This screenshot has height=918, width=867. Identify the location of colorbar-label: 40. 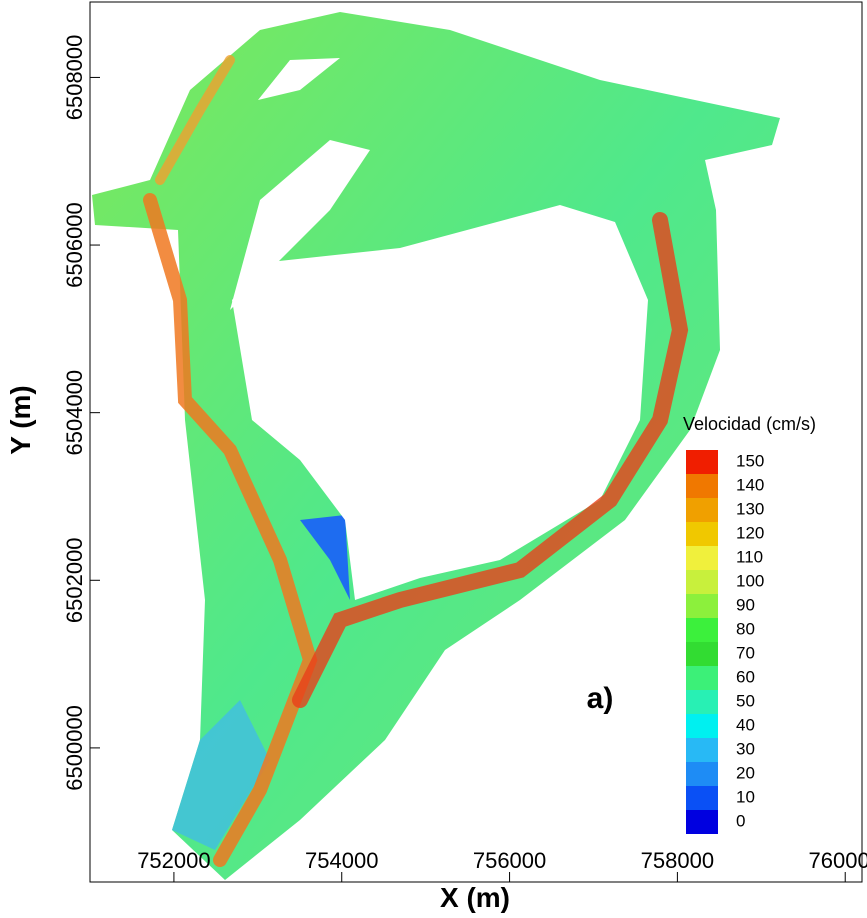
(745, 724).